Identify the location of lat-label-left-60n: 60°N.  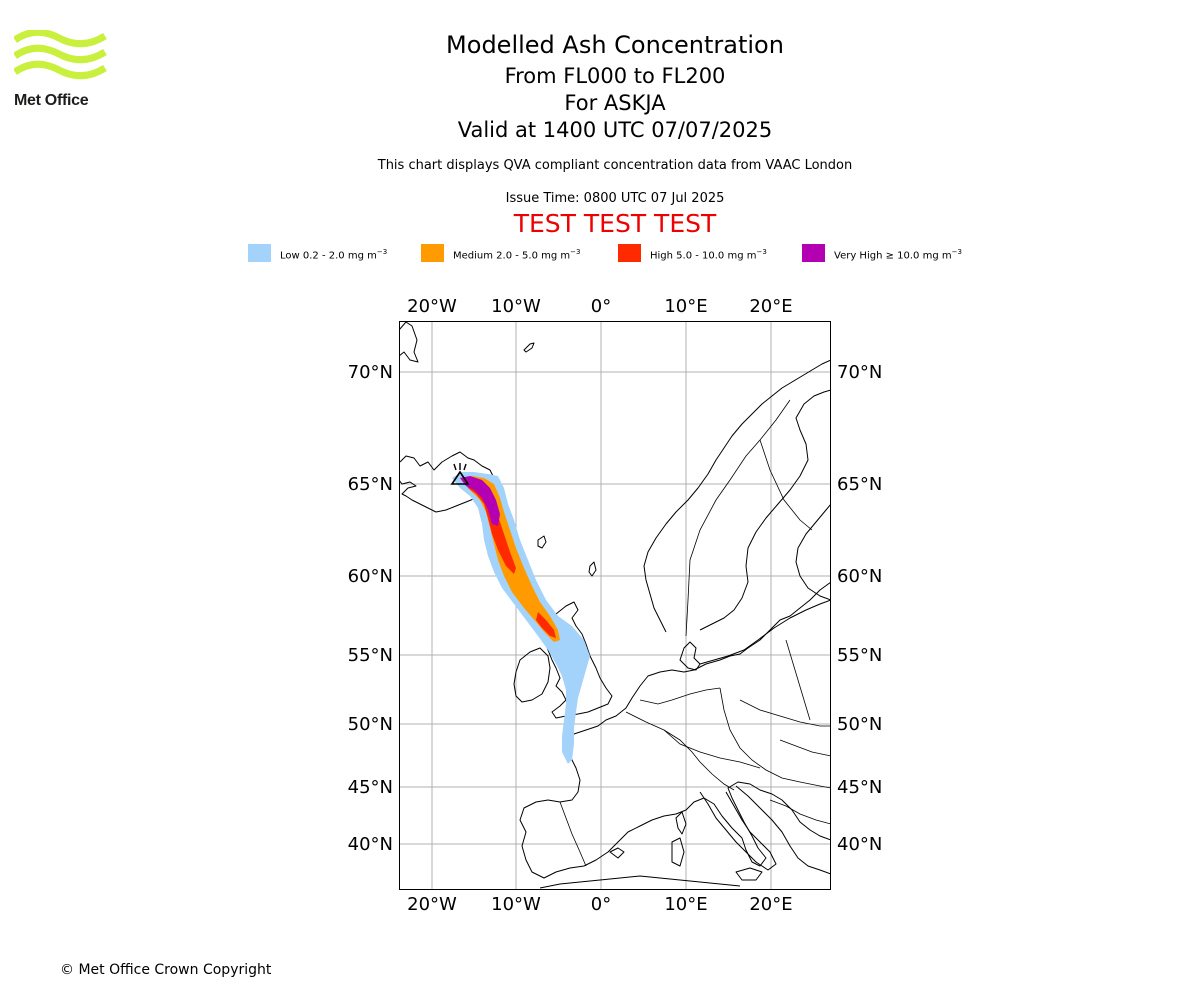
(370, 576).